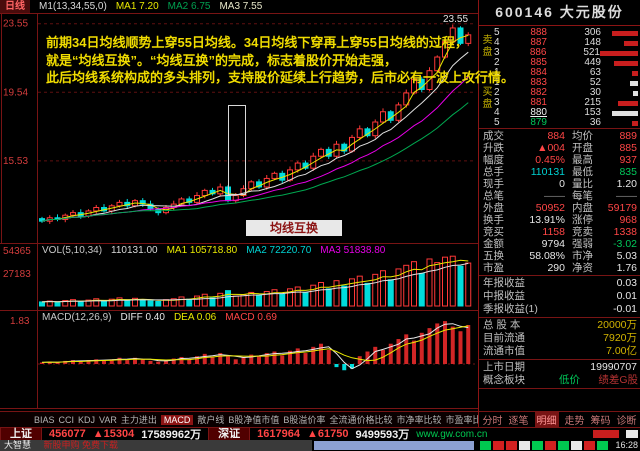 The width and height of the screenshot is (640, 451). Describe the element at coordinates (304, 420) in the screenshot. I see `indicator-tab: B股溢价率` at that location.